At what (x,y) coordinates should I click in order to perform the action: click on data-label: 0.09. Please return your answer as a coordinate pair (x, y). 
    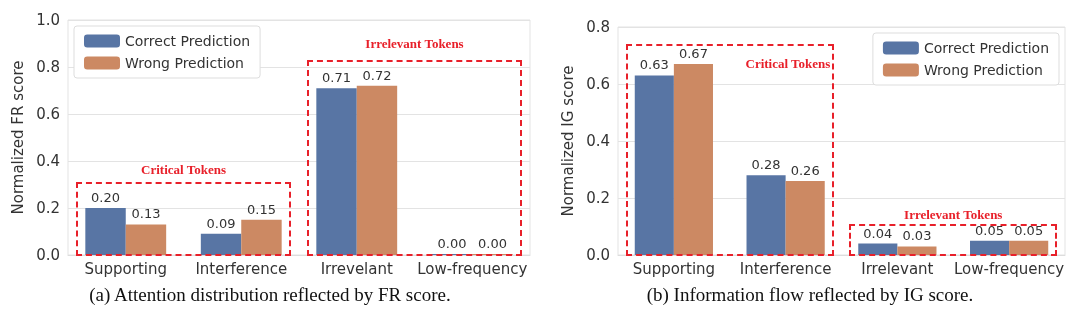
    Looking at the image, I should click on (221, 223).